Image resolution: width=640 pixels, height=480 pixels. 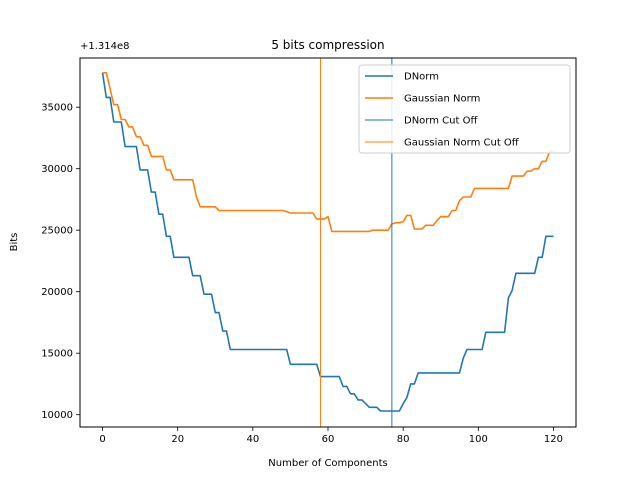 I want to click on legend-label-dnorm-cut-off: DNorm Cut Off, so click(x=441, y=121).